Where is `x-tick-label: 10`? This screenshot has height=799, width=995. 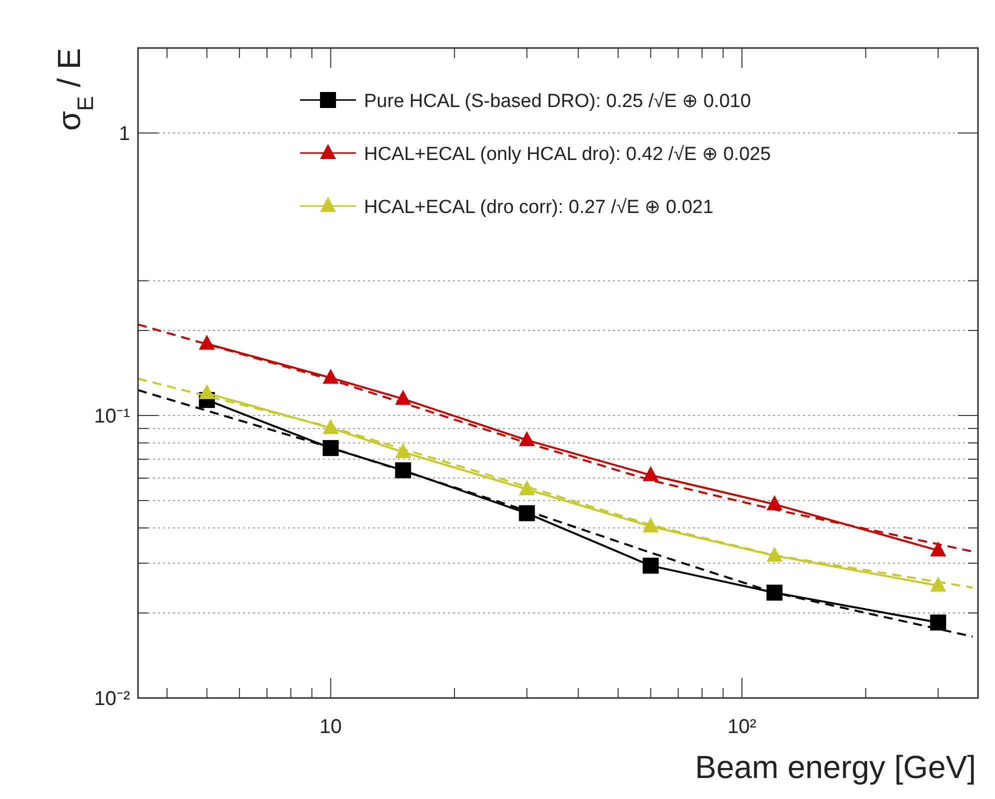
x-tick-label: 10 is located at coordinates (331, 727).